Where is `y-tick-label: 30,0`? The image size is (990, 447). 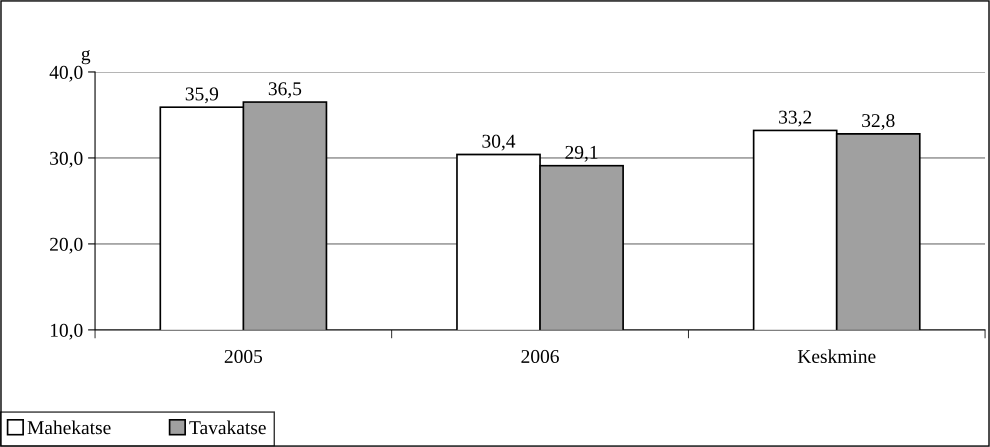
y-tick-label: 30,0 is located at coordinates (66, 160).